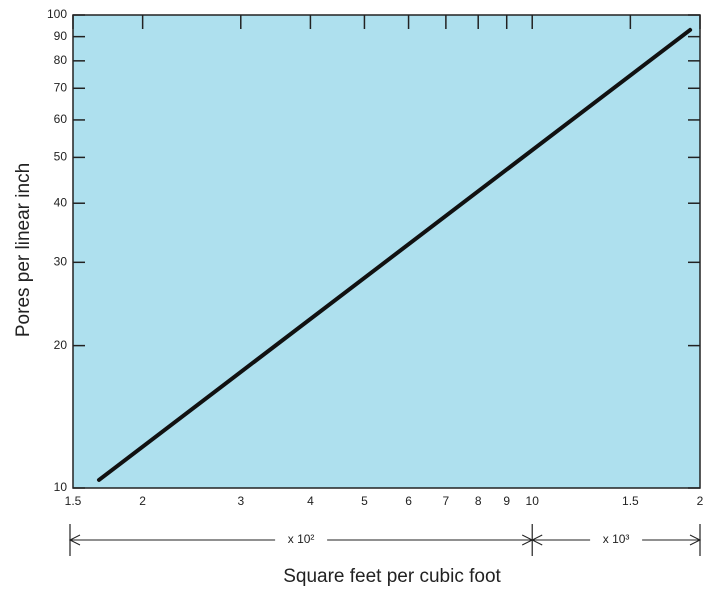 The width and height of the screenshot is (708, 592). I want to click on y-tick-label: 60, so click(61, 119).